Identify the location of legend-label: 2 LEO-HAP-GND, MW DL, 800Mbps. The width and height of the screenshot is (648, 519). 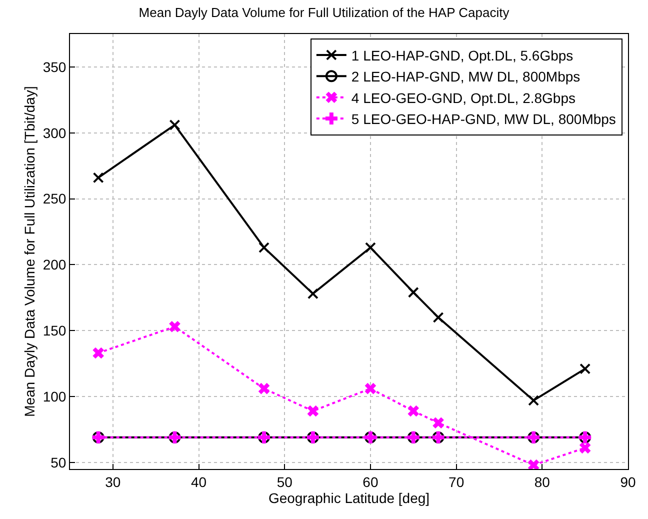
(465, 76).